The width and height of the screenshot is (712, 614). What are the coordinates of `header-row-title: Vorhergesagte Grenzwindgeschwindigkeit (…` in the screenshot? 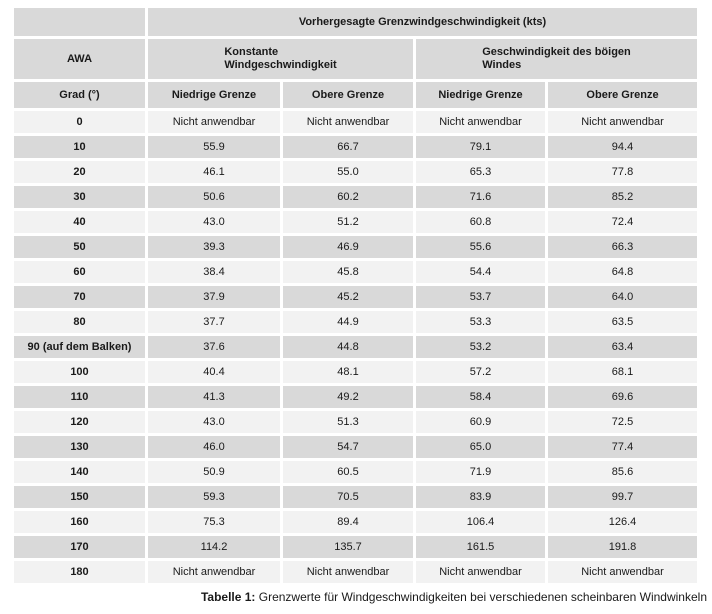 It's located at (355, 22).